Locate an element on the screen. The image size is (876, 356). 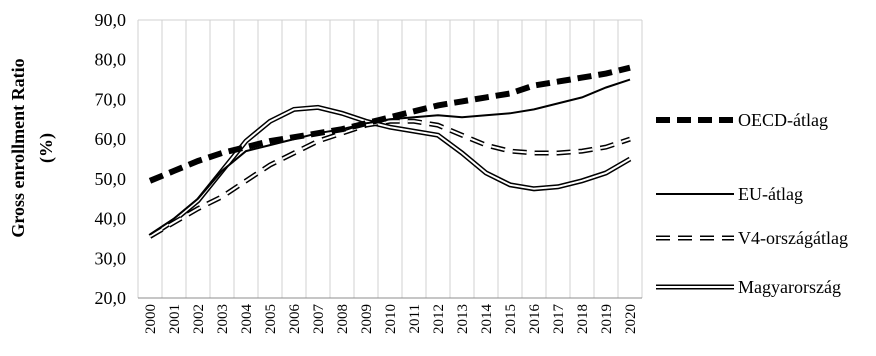
x-tick-label: 2003 is located at coordinates (223, 319).